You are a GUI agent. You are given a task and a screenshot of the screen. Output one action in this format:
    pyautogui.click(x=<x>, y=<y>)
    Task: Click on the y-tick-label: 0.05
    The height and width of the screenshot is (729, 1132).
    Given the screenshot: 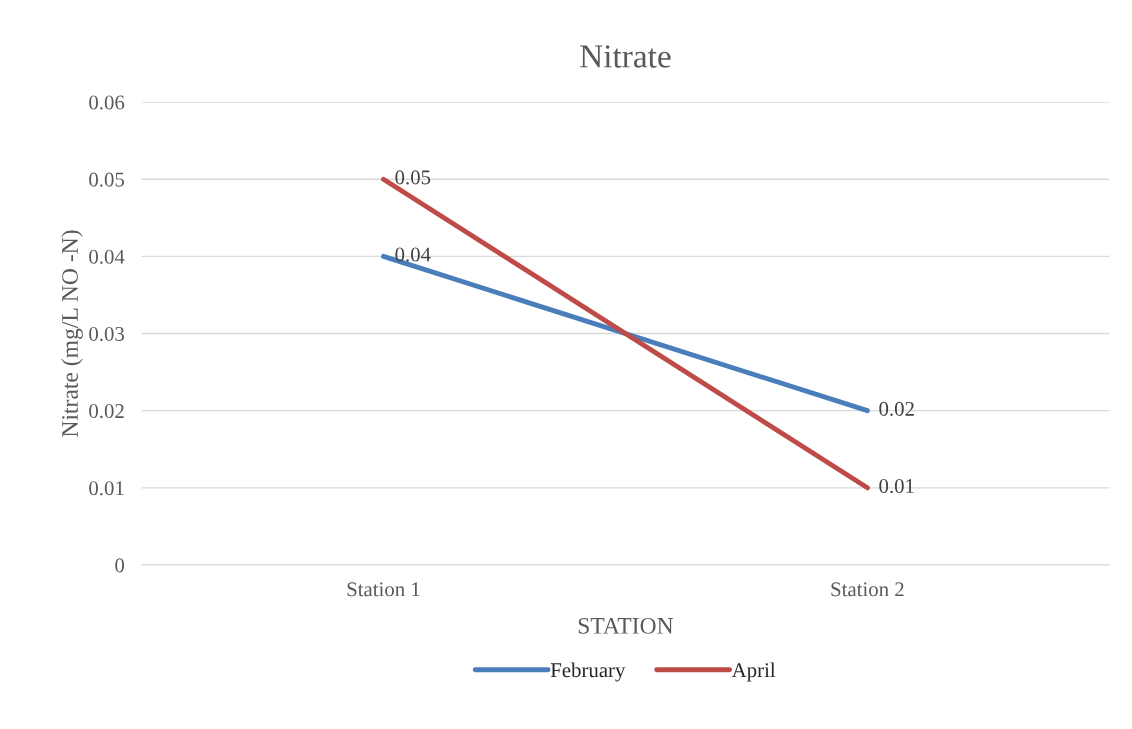 What is the action you would take?
    pyautogui.click(x=107, y=179)
    